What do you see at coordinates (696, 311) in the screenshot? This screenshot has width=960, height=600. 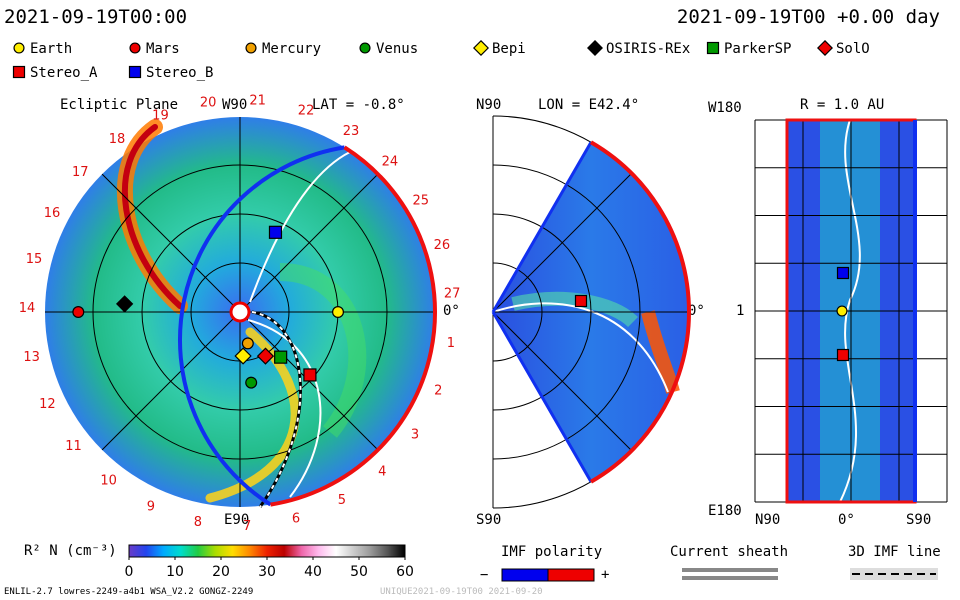 I see `meridional-right-label: 0°` at bounding box center [696, 311].